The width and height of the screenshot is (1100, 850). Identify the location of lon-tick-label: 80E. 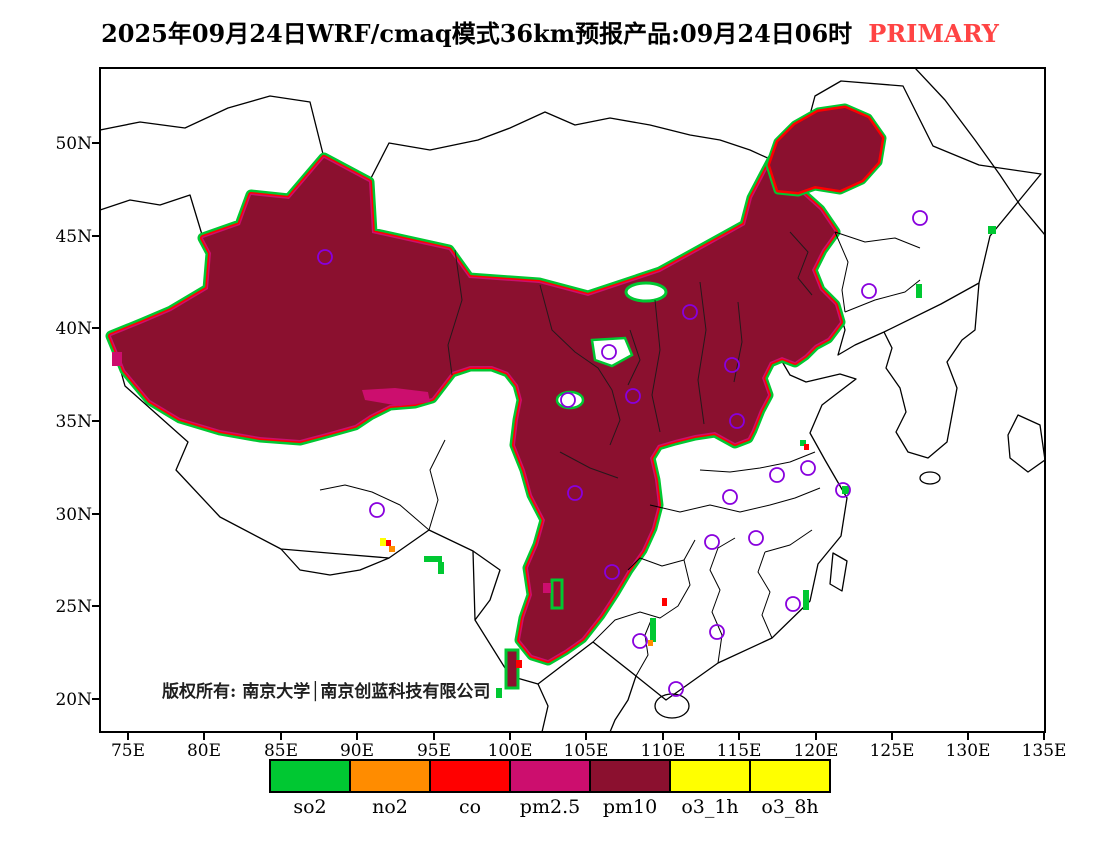
(204, 751).